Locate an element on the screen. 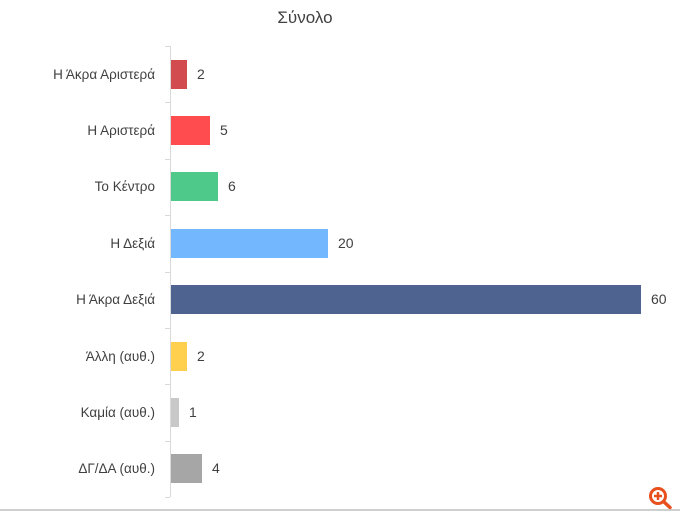  data-label: 6 is located at coordinates (232, 186).